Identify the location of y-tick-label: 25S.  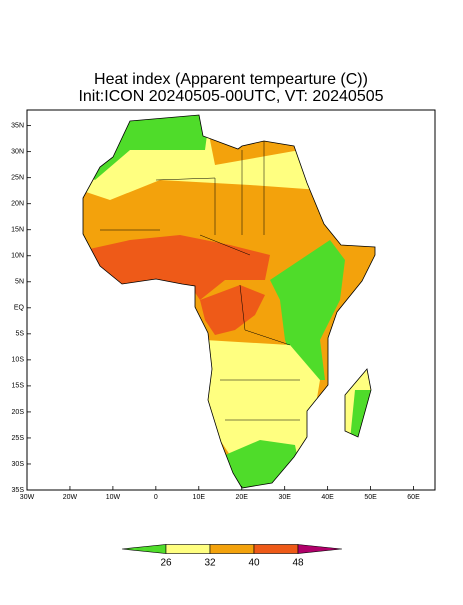
(18, 438).